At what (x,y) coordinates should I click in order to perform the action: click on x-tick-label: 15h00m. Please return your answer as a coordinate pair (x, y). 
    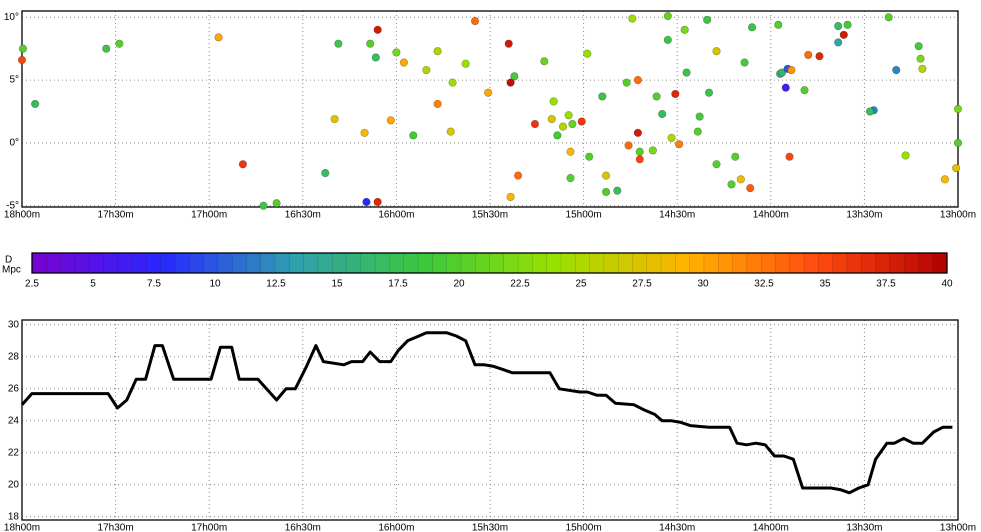
    Looking at the image, I should click on (584, 527).